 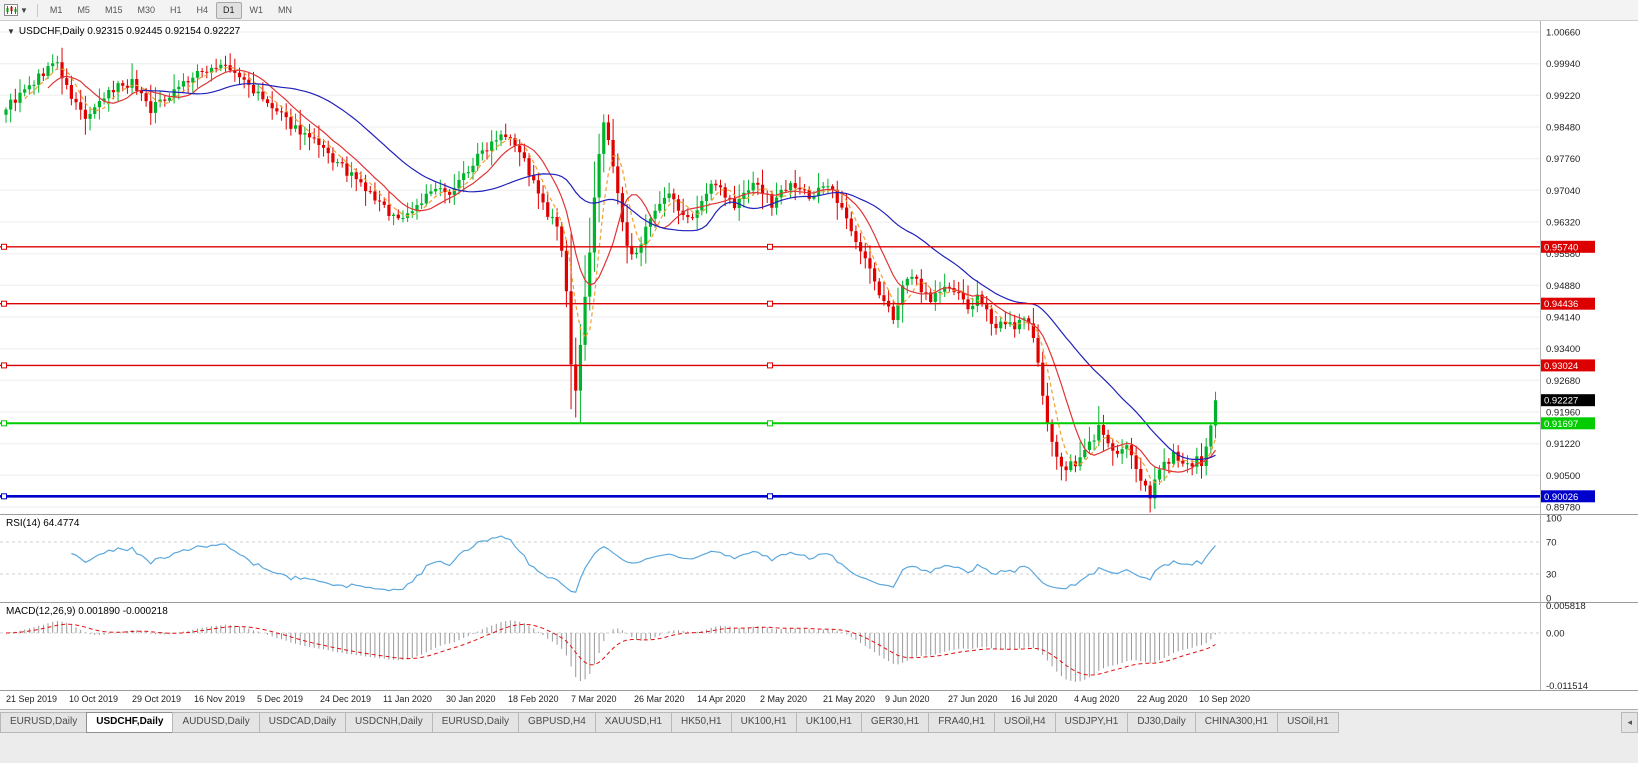 I want to click on axis-price-badge-label: 0.91697, so click(x=1561, y=424).